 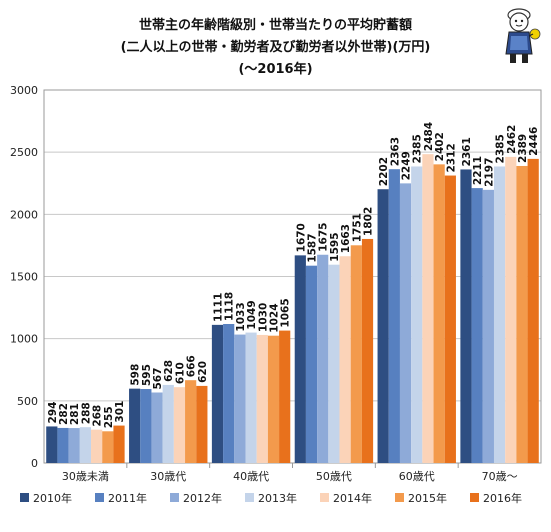 I want to click on data-label: 620, so click(x=203, y=372).